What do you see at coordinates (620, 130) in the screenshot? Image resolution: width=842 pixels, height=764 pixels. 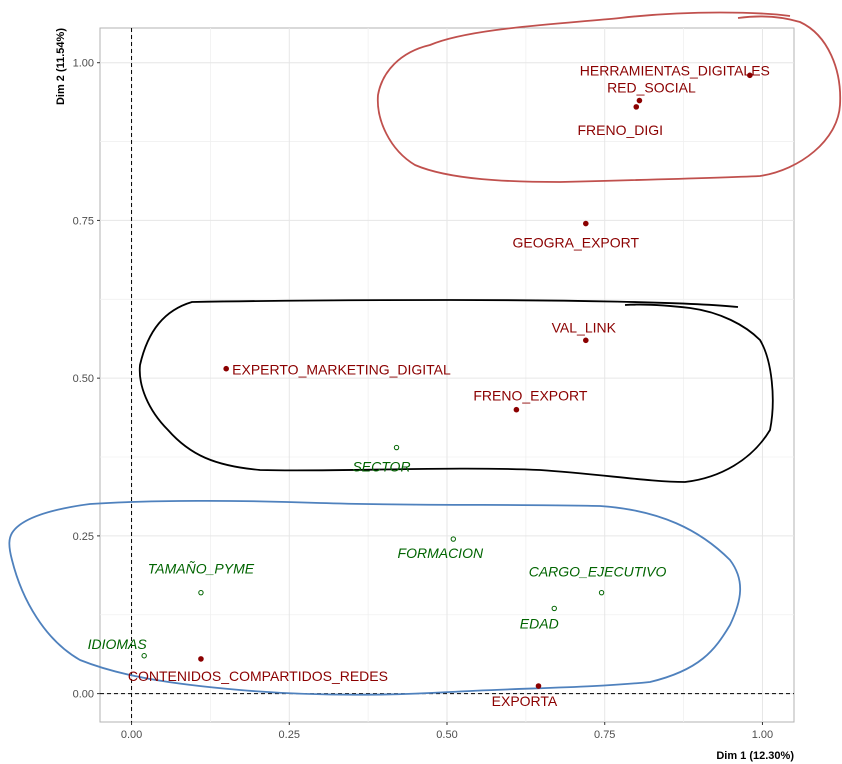 I see `point-label-active: FRENO_DIGI` at bounding box center [620, 130].